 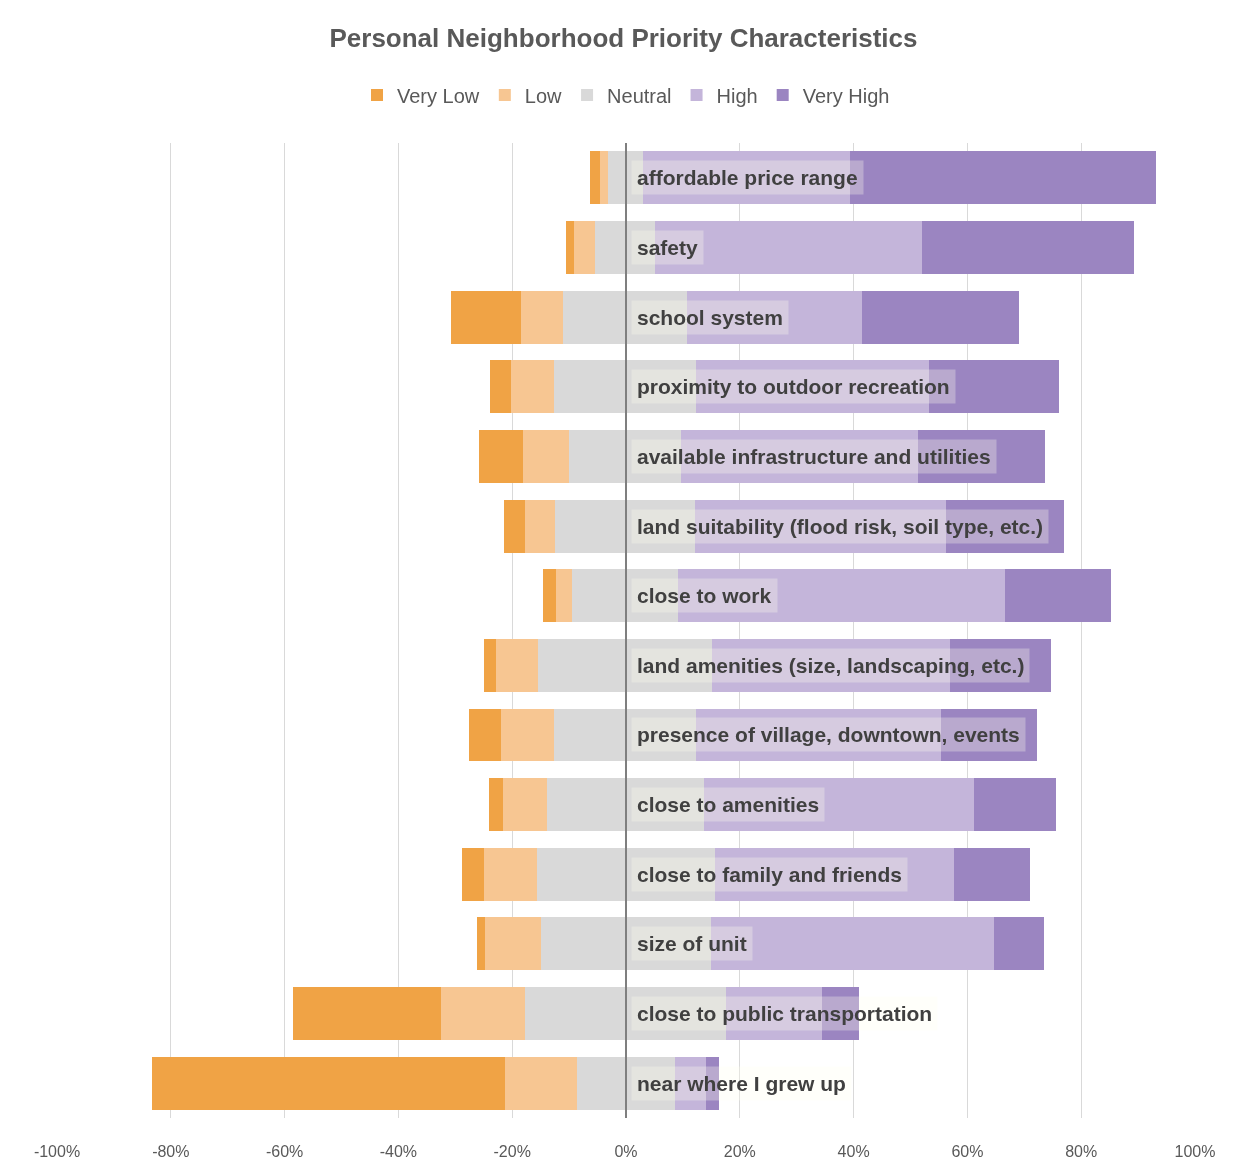 I want to click on x-tick-label: -80%, so click(x=171, y=1151).